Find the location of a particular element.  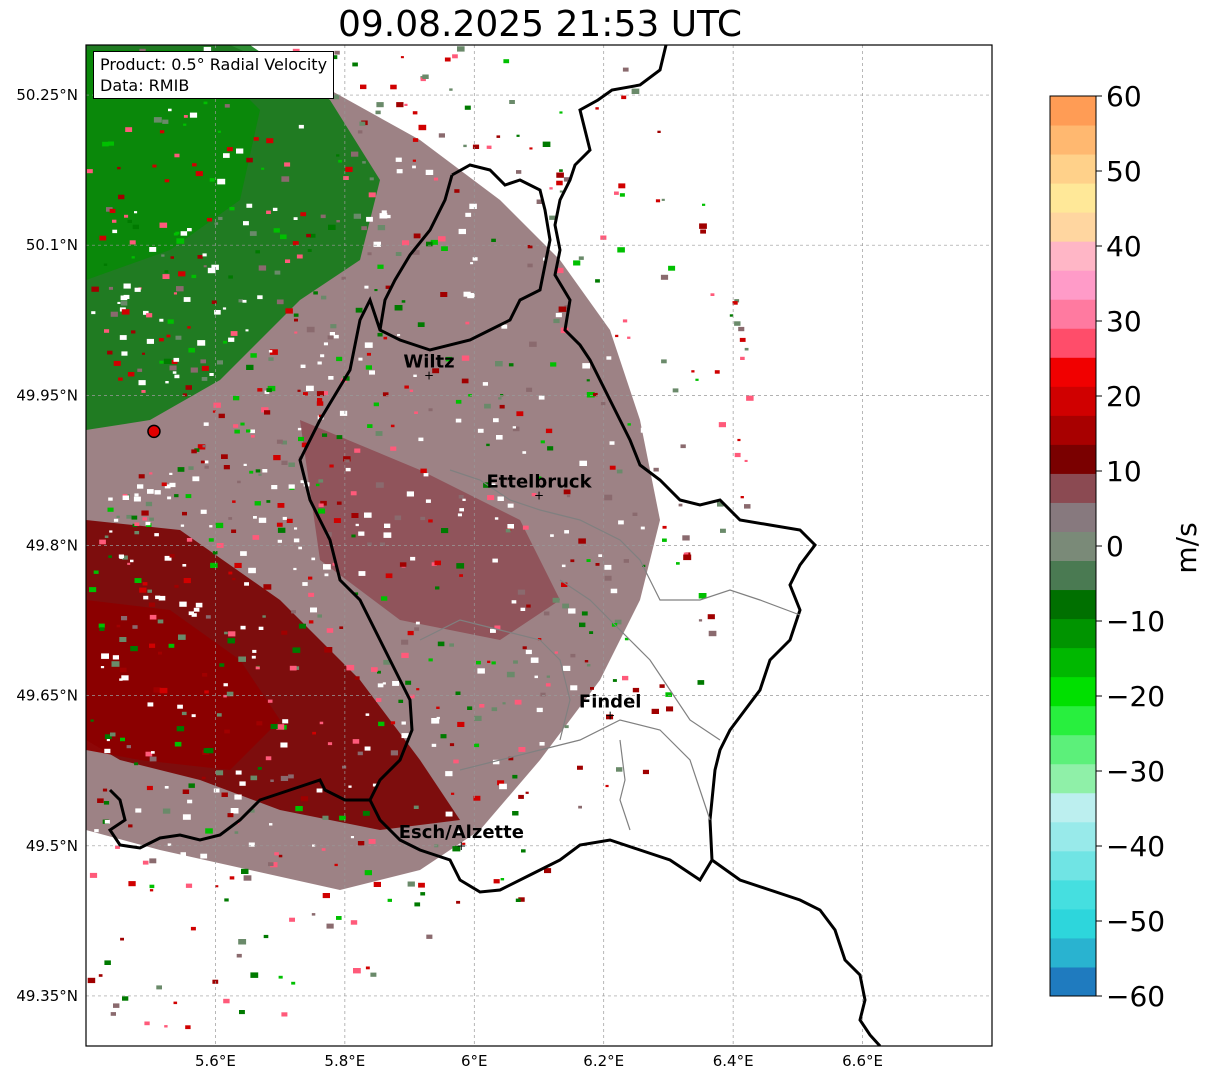

lon-tick-label: 6.2°E is located at coordinates (603, 1061).